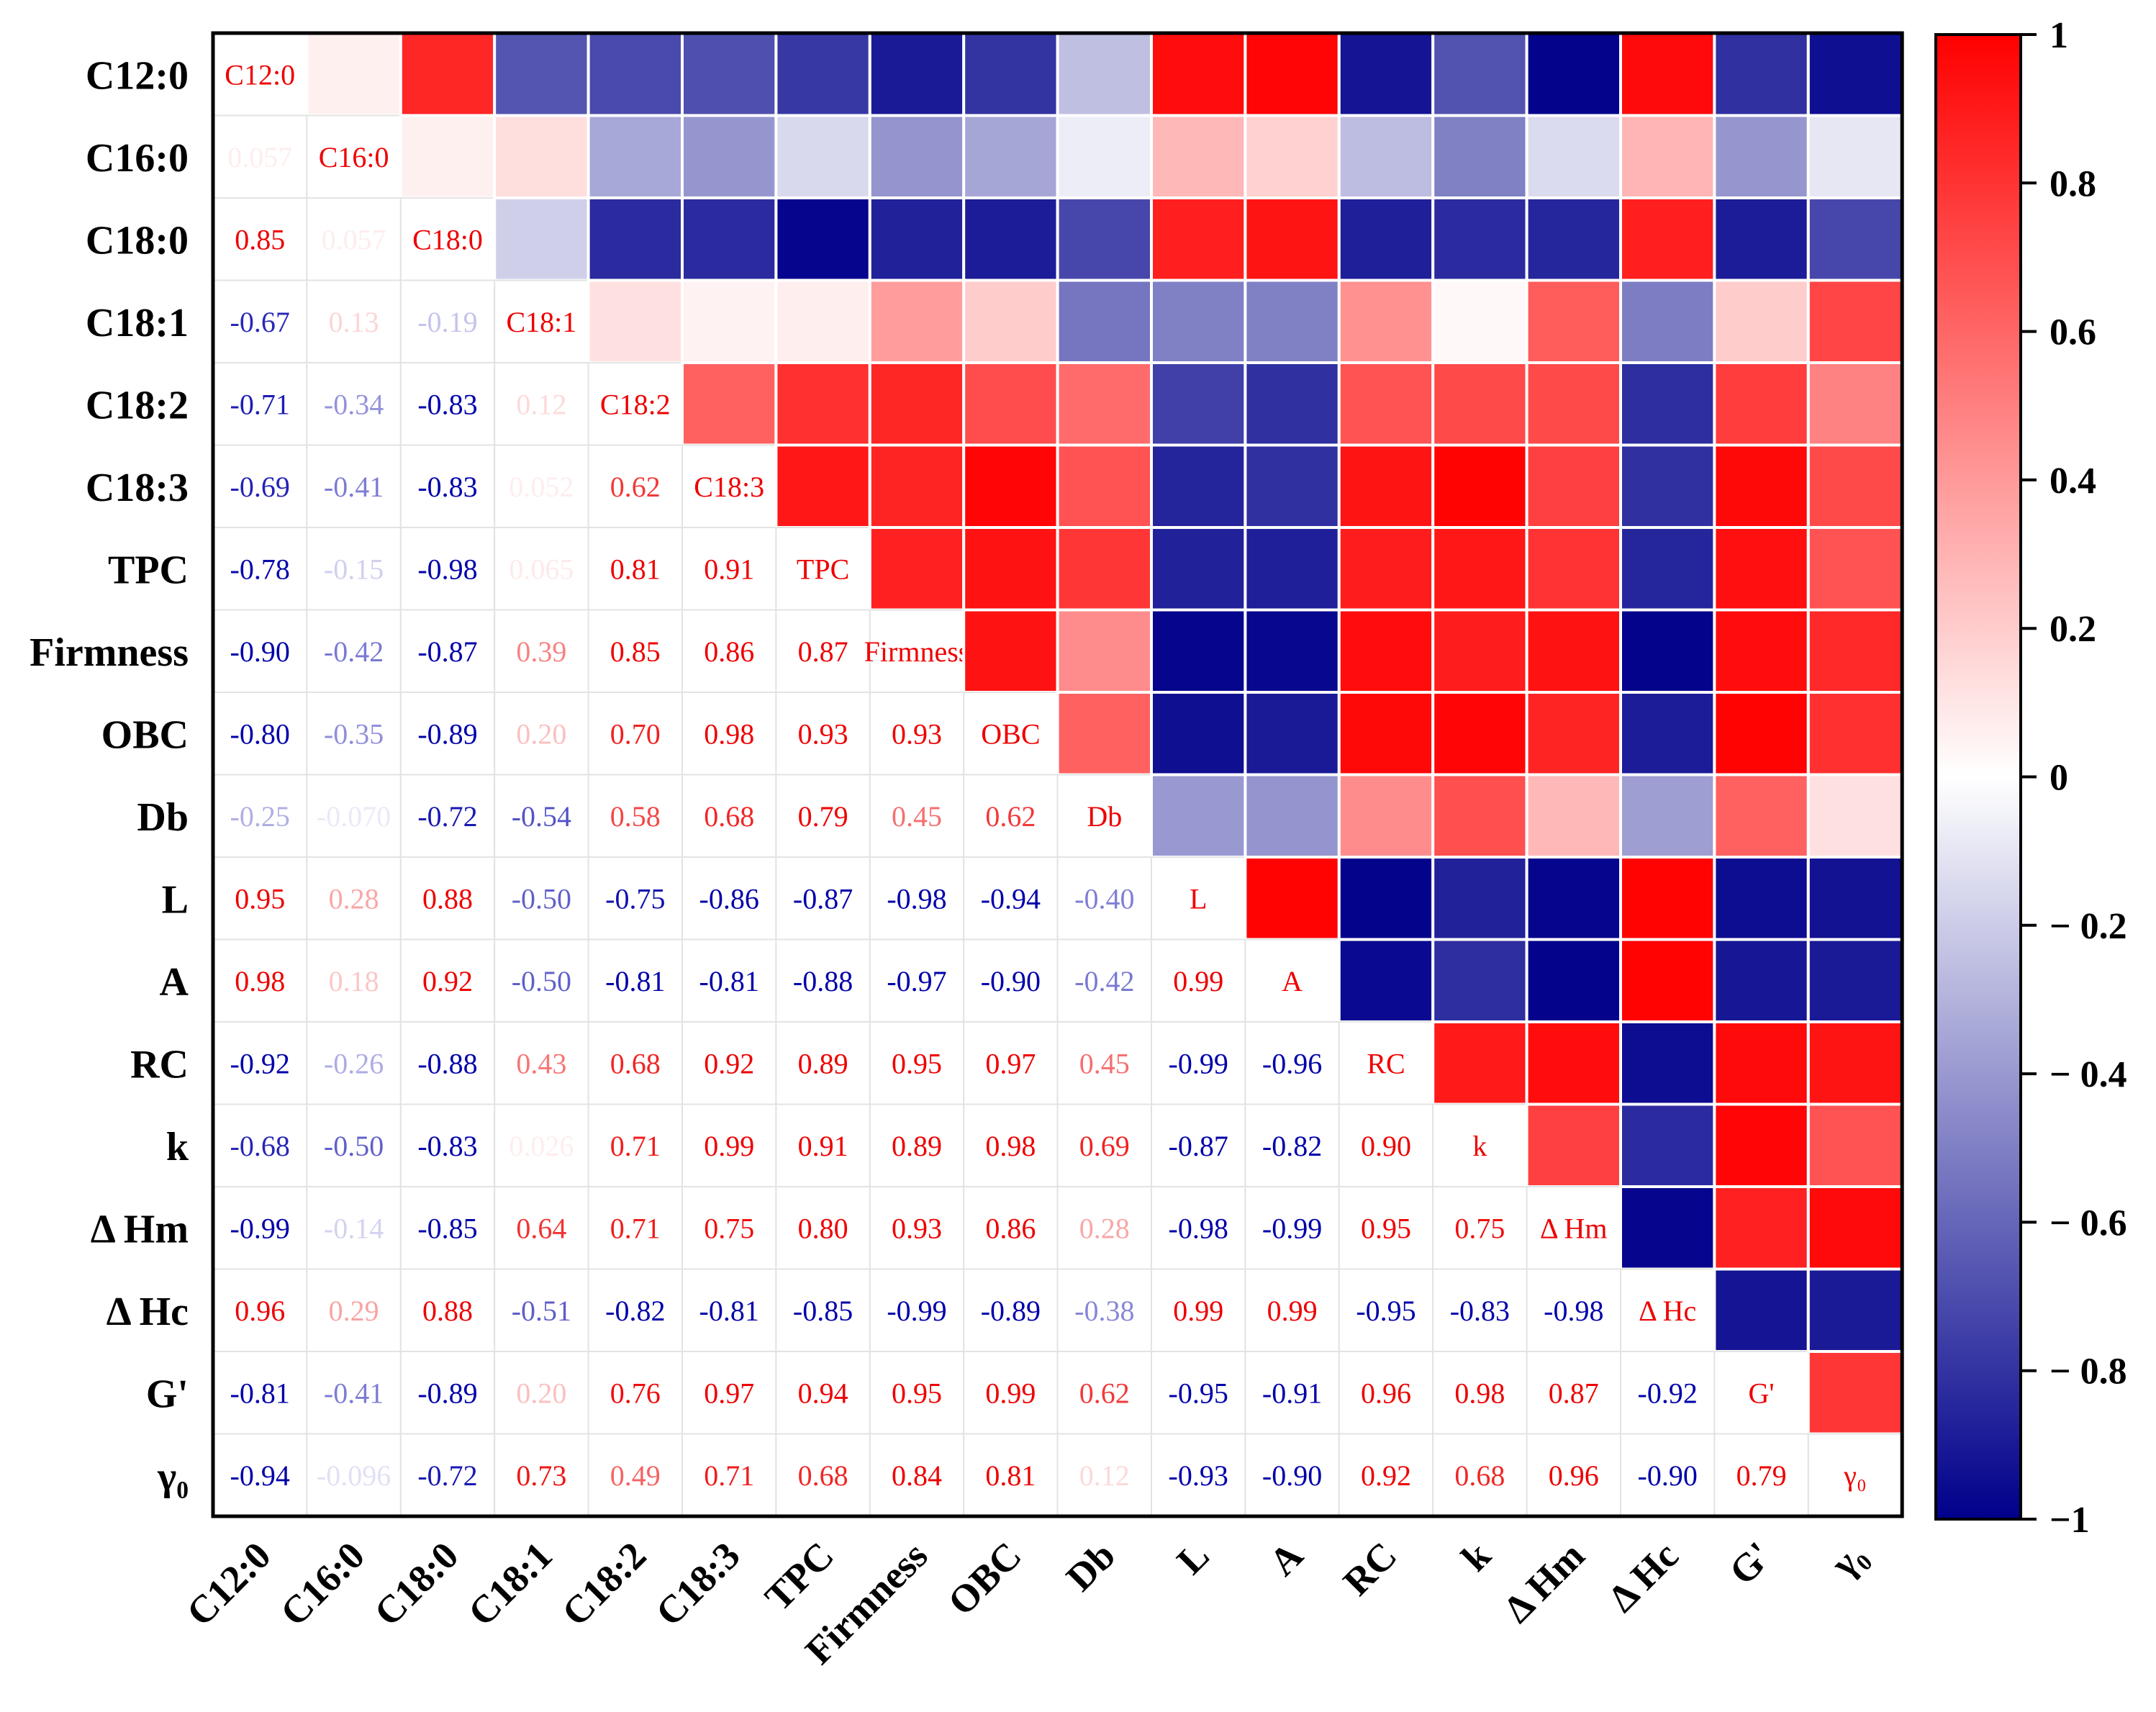  I want to click on heatmap-cell-c12-0-k, so click(1479, 74).